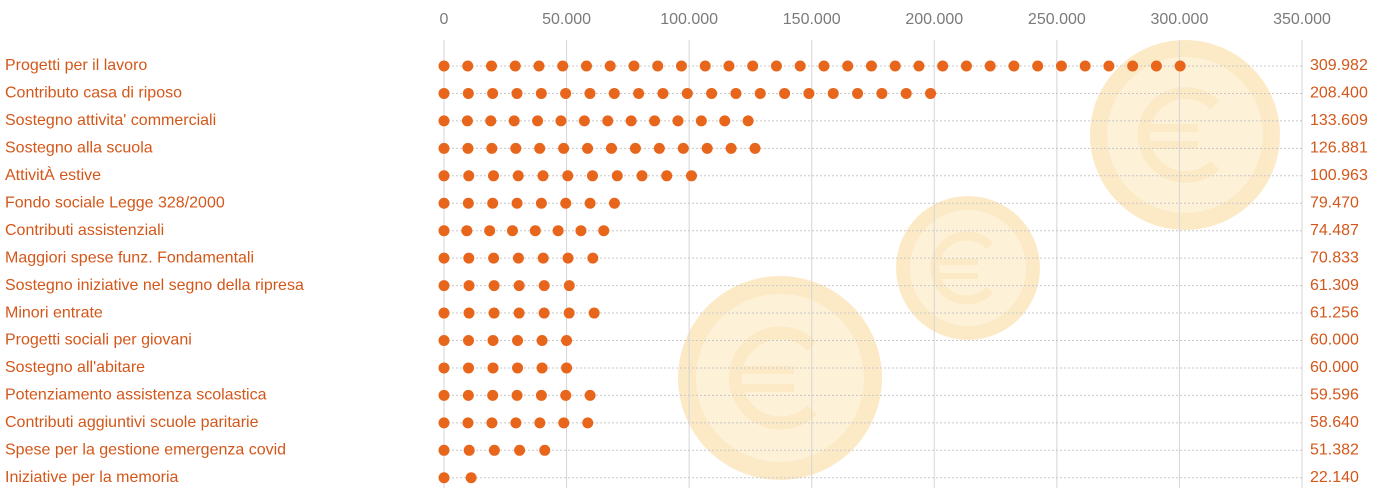  I want to click on value-label: 208.400, so click(1339, 93).